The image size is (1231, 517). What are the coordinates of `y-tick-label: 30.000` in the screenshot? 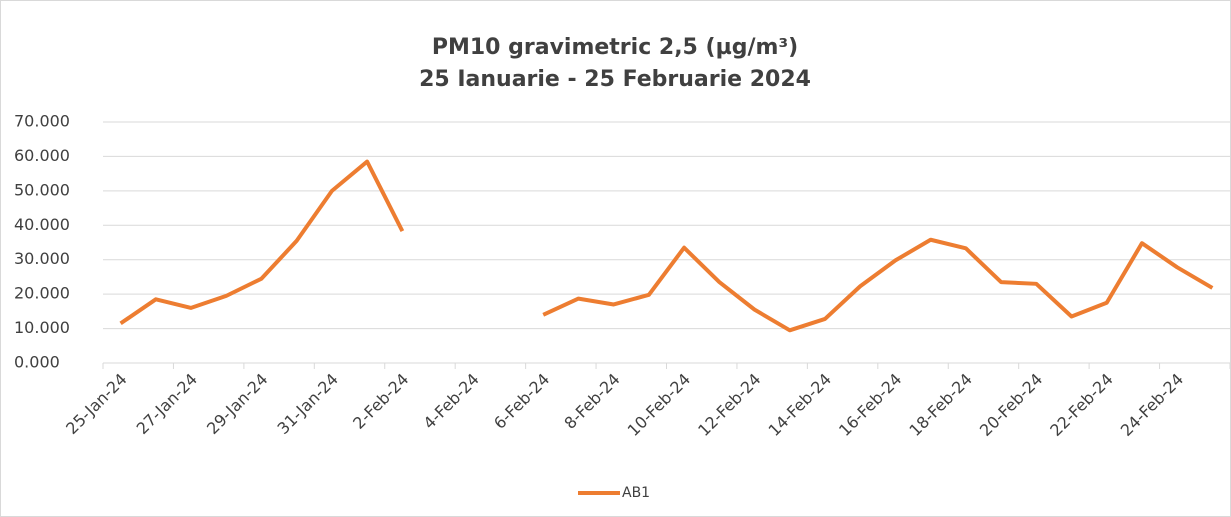 It's located at (42, 258).